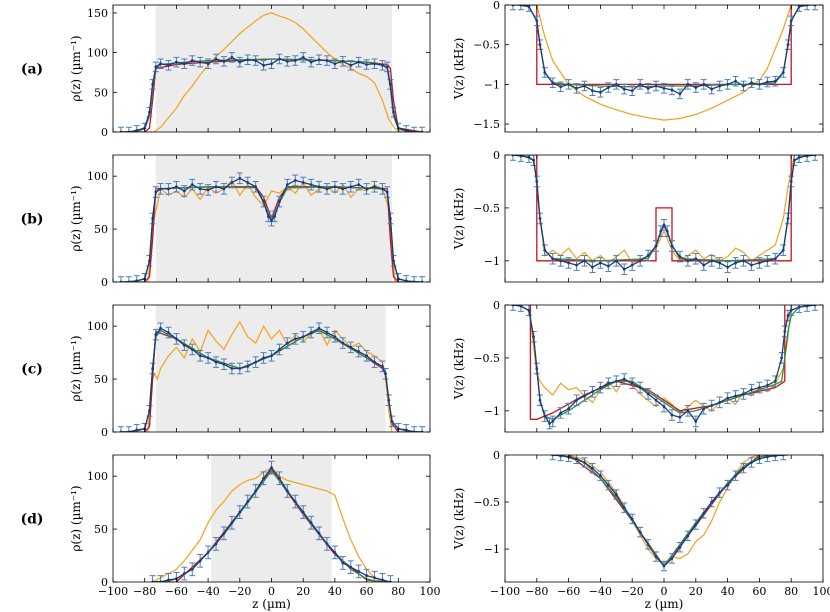  What do you see at coordinates (398, 591) in the screenshot?
I see `x-tick-label: 80` at bounding box center [398, 591].